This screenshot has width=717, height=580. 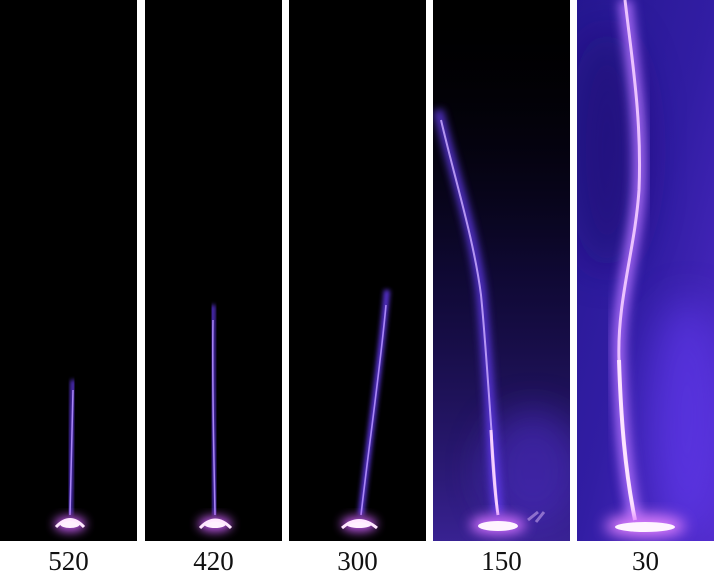 What do you see at coordinates (68, 561) in the screenshot?
I see `panel-label-1: 520` at bounding box center [68, 561].